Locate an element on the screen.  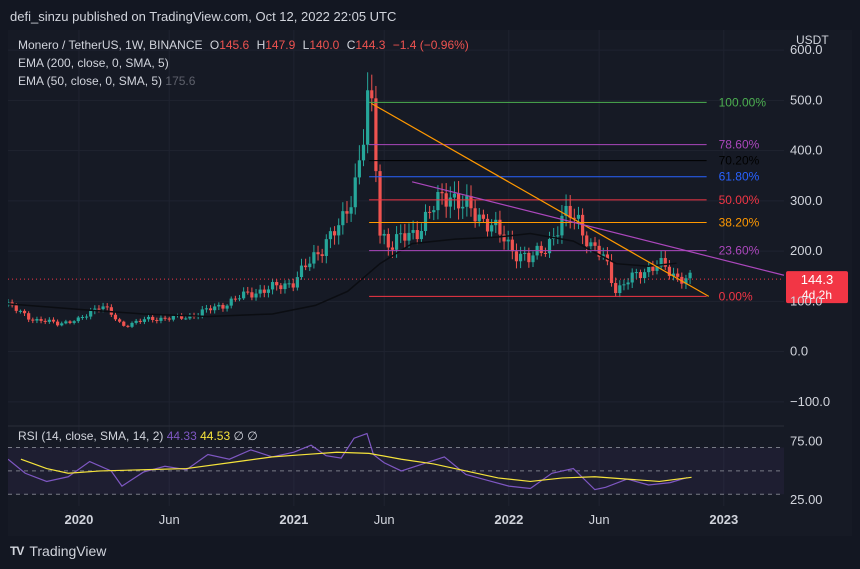
high-label: H is located at coordinates (261, 45).